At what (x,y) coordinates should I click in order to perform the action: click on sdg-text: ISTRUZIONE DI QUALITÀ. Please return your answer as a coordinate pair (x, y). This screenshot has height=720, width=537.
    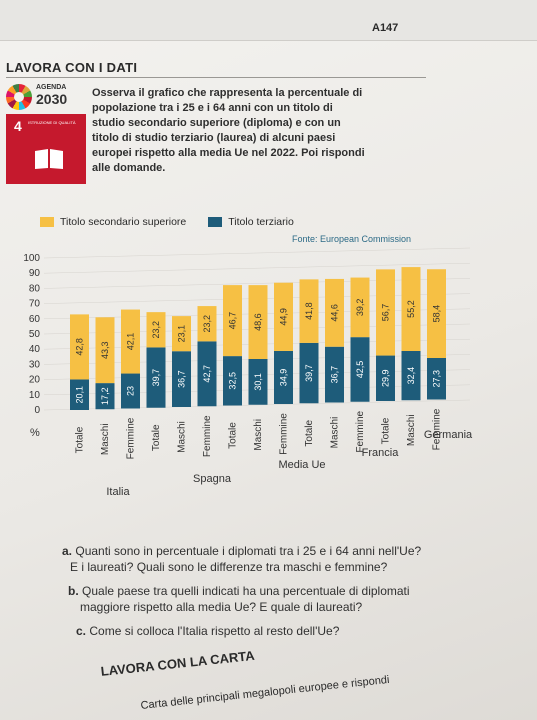
    Looking at the image, I should click on (52, 122).